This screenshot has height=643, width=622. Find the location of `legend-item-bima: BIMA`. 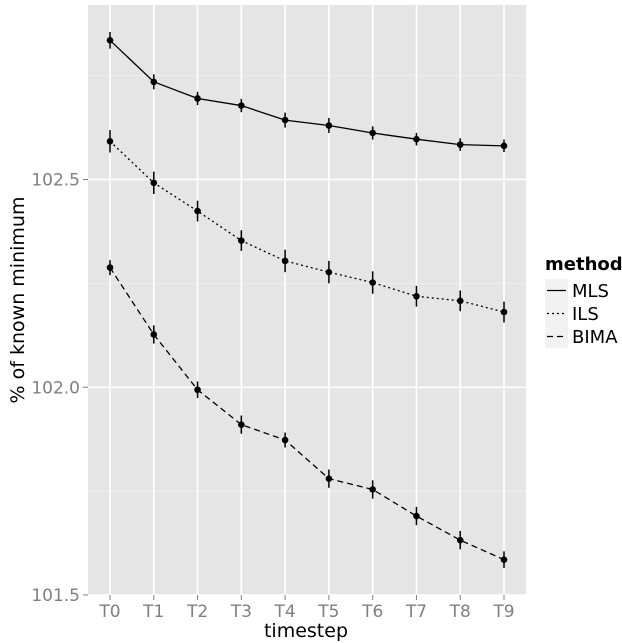

legend-item-bima: BIMA is located at coordinates (581, 336).